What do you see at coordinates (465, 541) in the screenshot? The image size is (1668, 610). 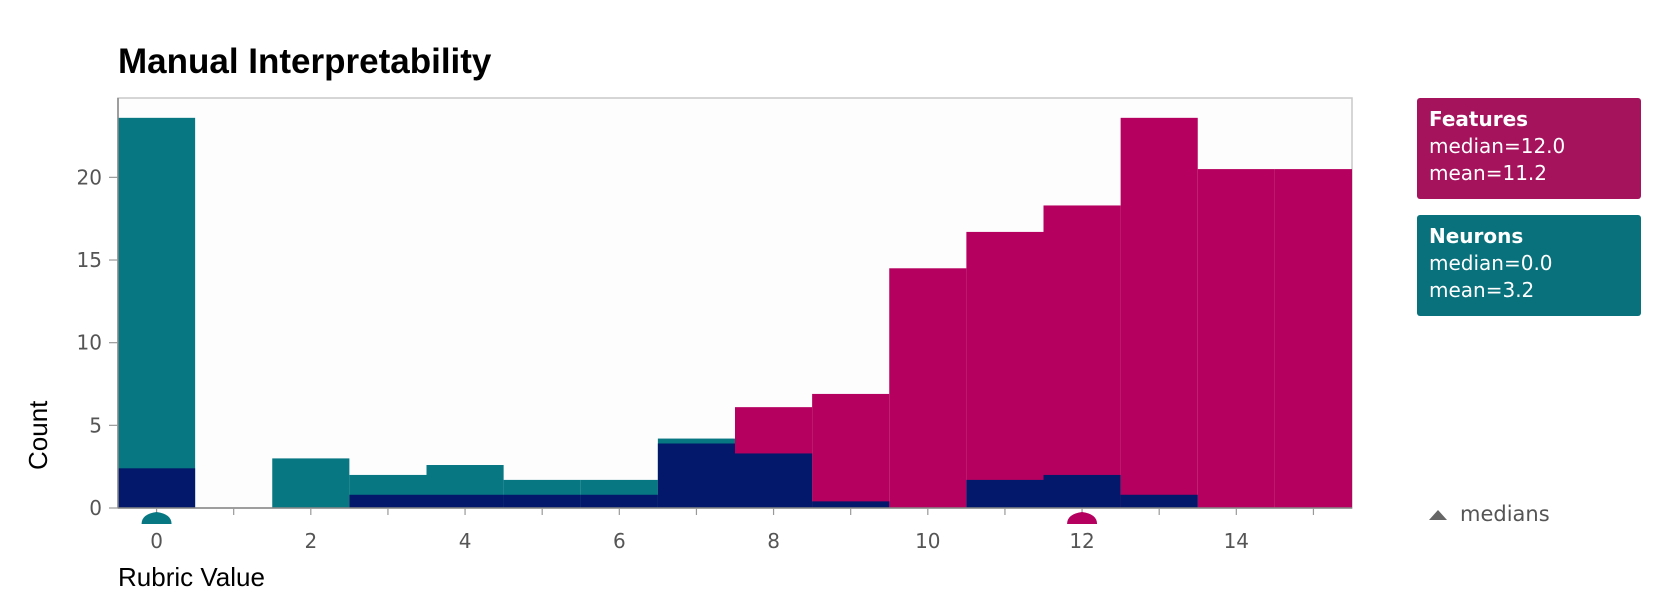 I see `x-tick-label-4: 4` at bounding box center [465, 541].